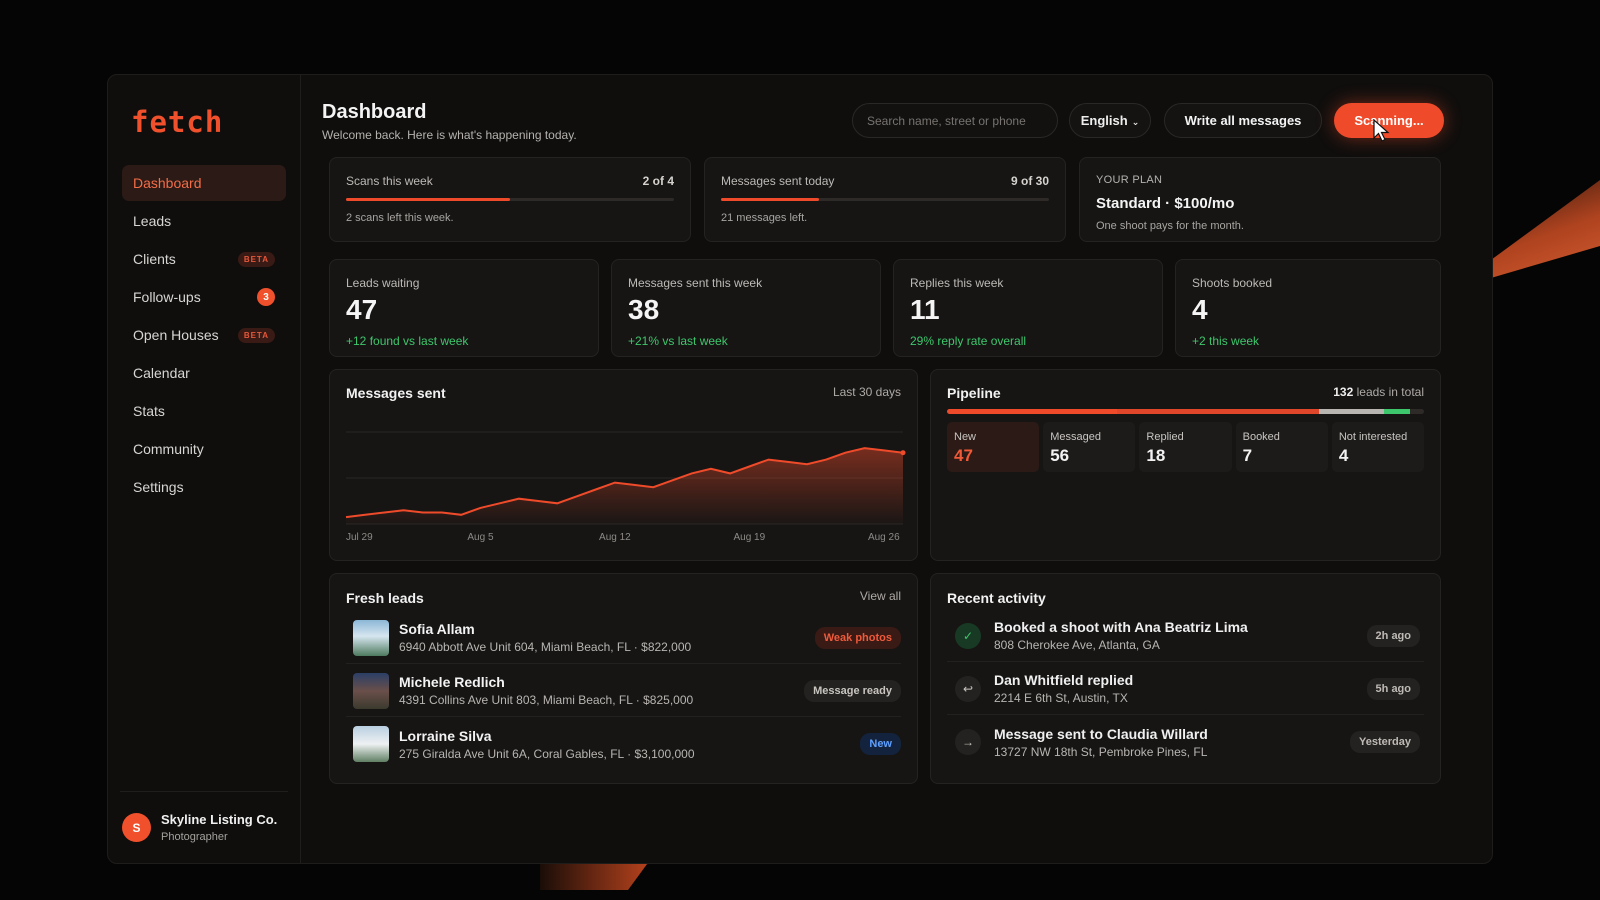 This screenshot has height=900, width=1600. I want to click on page-title: Dashboard, so click(374, 112).